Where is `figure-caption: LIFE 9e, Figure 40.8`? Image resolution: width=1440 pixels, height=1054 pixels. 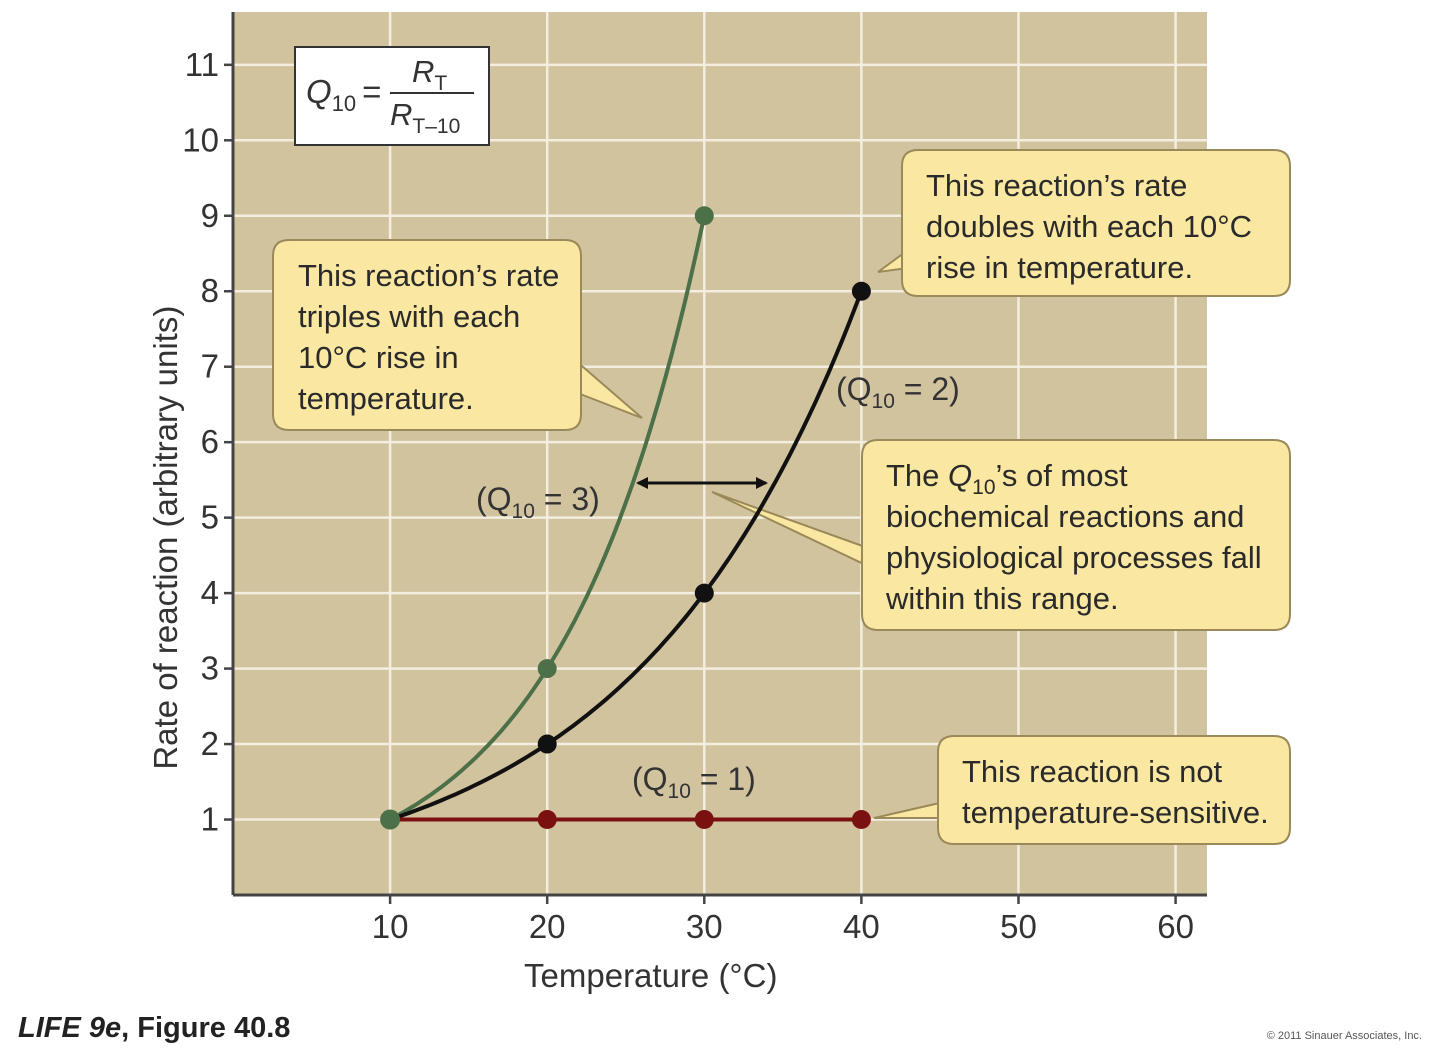 figure-caption: LIFE 9e, Figure 40.8 is located at coordinates (154, 1028).